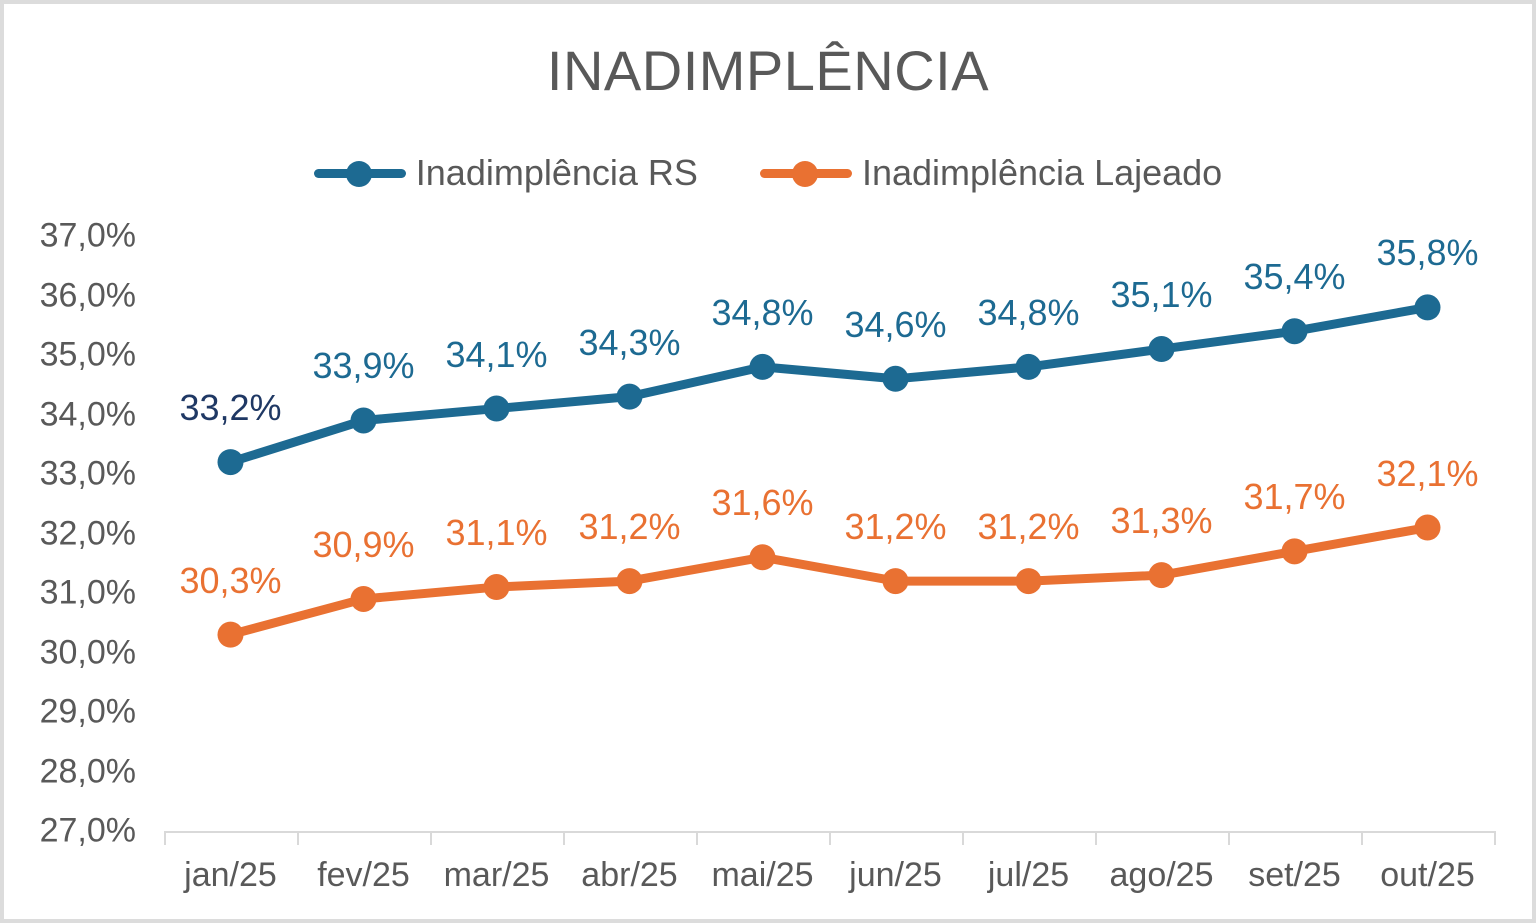 The image size is (1536, 923). Describe the element at coordinates (363, 544) in the screenshot. I see `data-label: 30,9%` at that location.